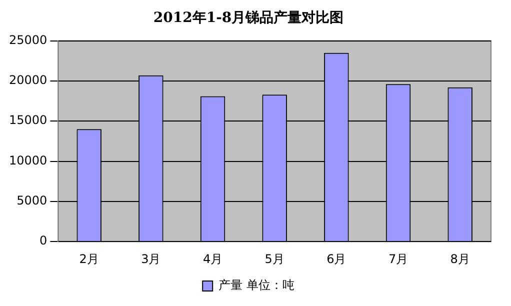 This screenshot has height=306, width=511. Describe the element at coordinates (336, 259) in the screenshot. I see `x-tick-label: 6月` at that location.